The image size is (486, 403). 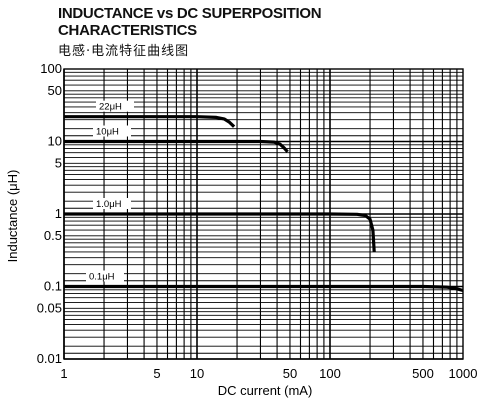 I want to click on y-tick-label: 5, so click(x=58, y=162).